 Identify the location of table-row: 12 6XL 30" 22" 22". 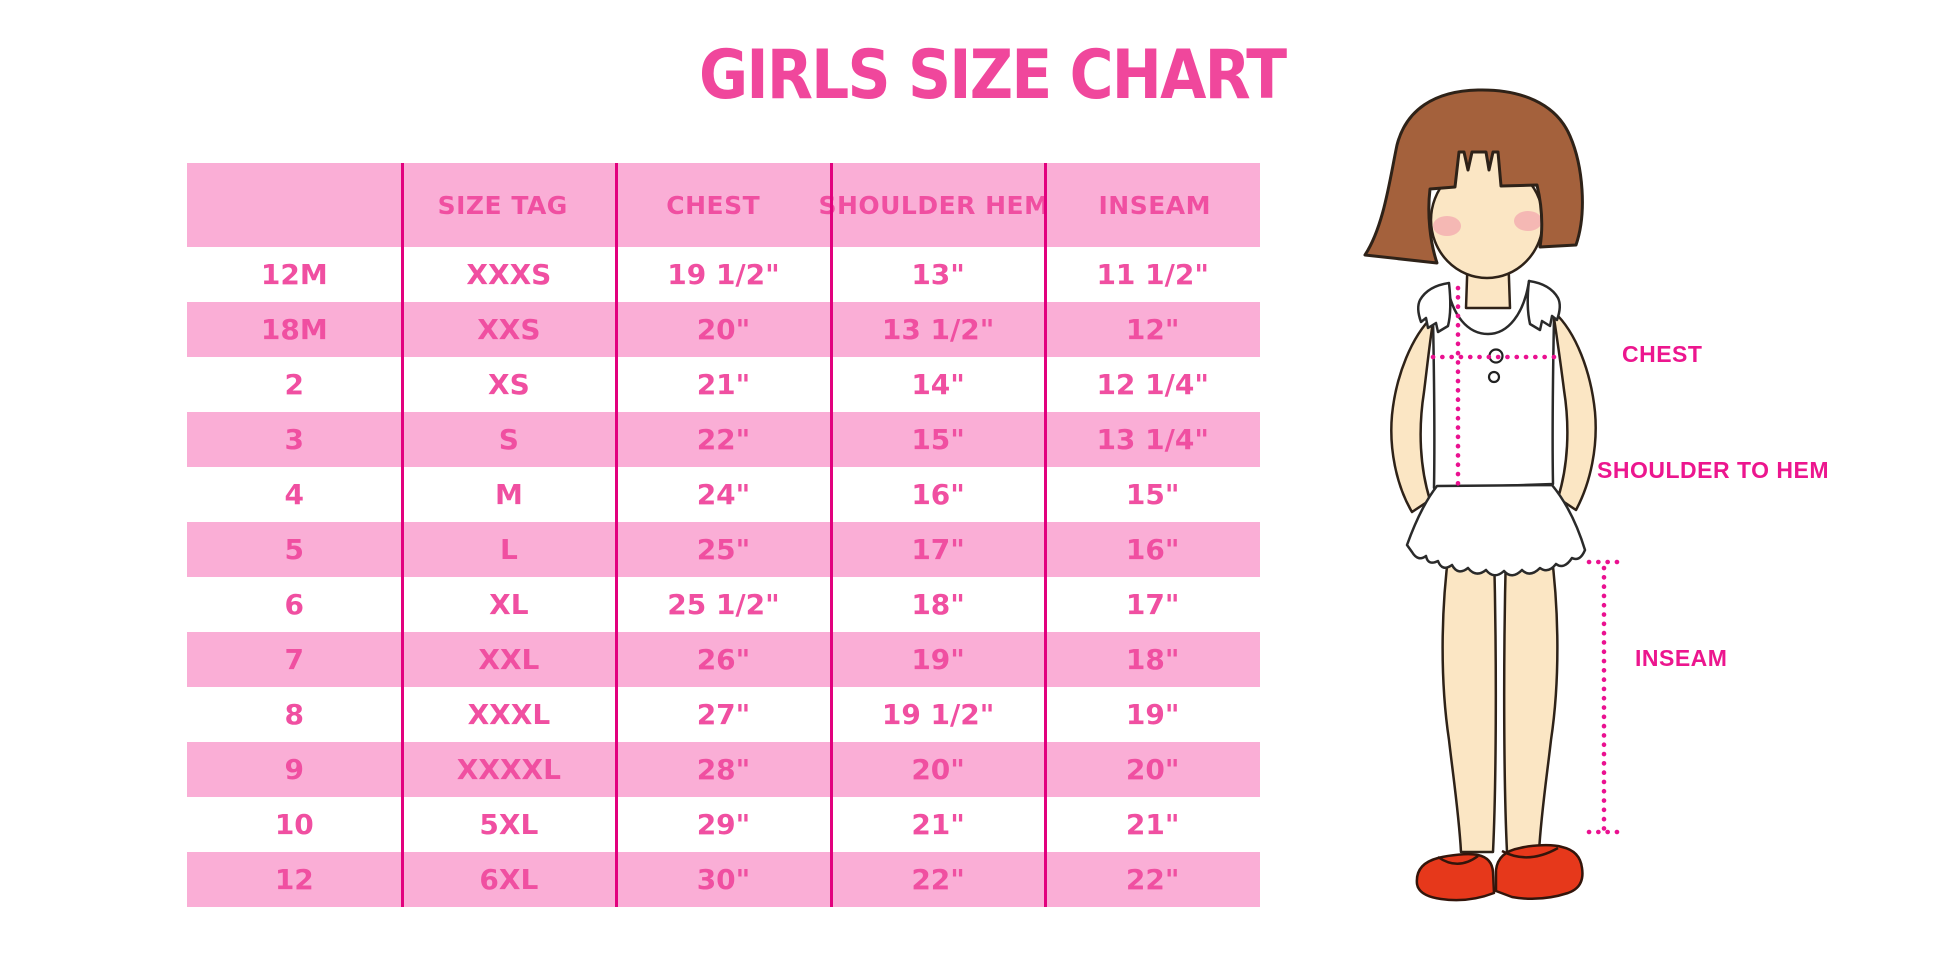
(723, 879).